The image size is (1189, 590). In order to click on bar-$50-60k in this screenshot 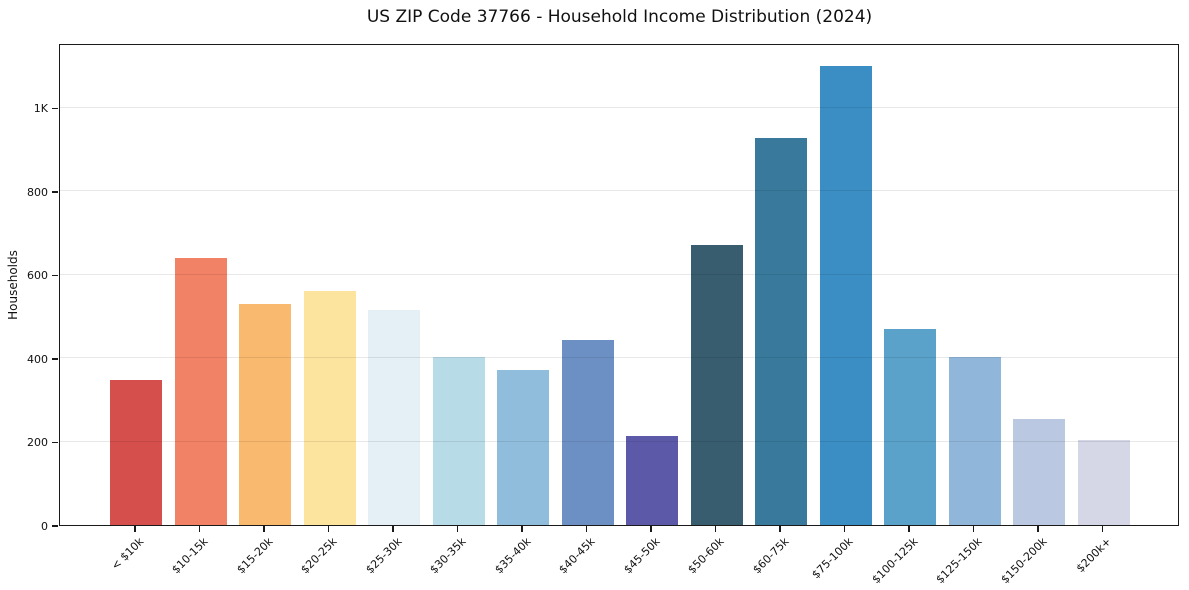, I will do `click(716, 385)`.